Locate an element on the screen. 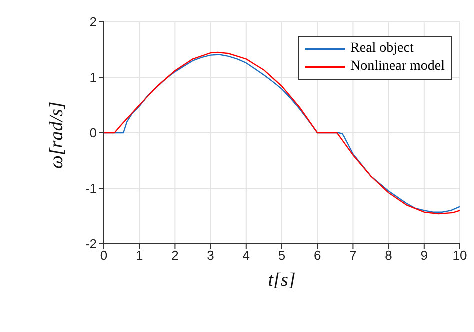  x-tick-label: 8 is located at coordinates (388, 256).